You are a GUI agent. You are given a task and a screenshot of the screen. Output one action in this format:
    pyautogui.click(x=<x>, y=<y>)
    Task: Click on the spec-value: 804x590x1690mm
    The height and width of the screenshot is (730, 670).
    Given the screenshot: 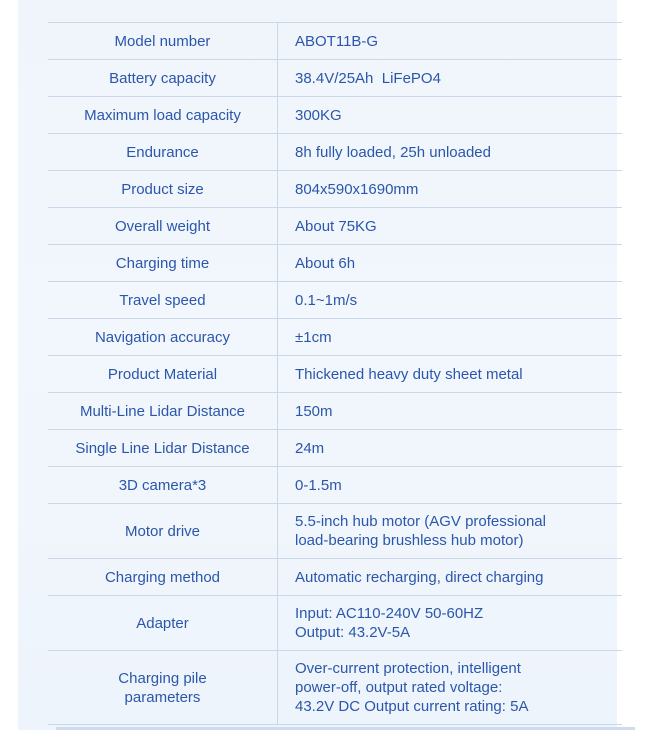 What is the action you would take?
    pyautogui.click(x=357, y=189)
    